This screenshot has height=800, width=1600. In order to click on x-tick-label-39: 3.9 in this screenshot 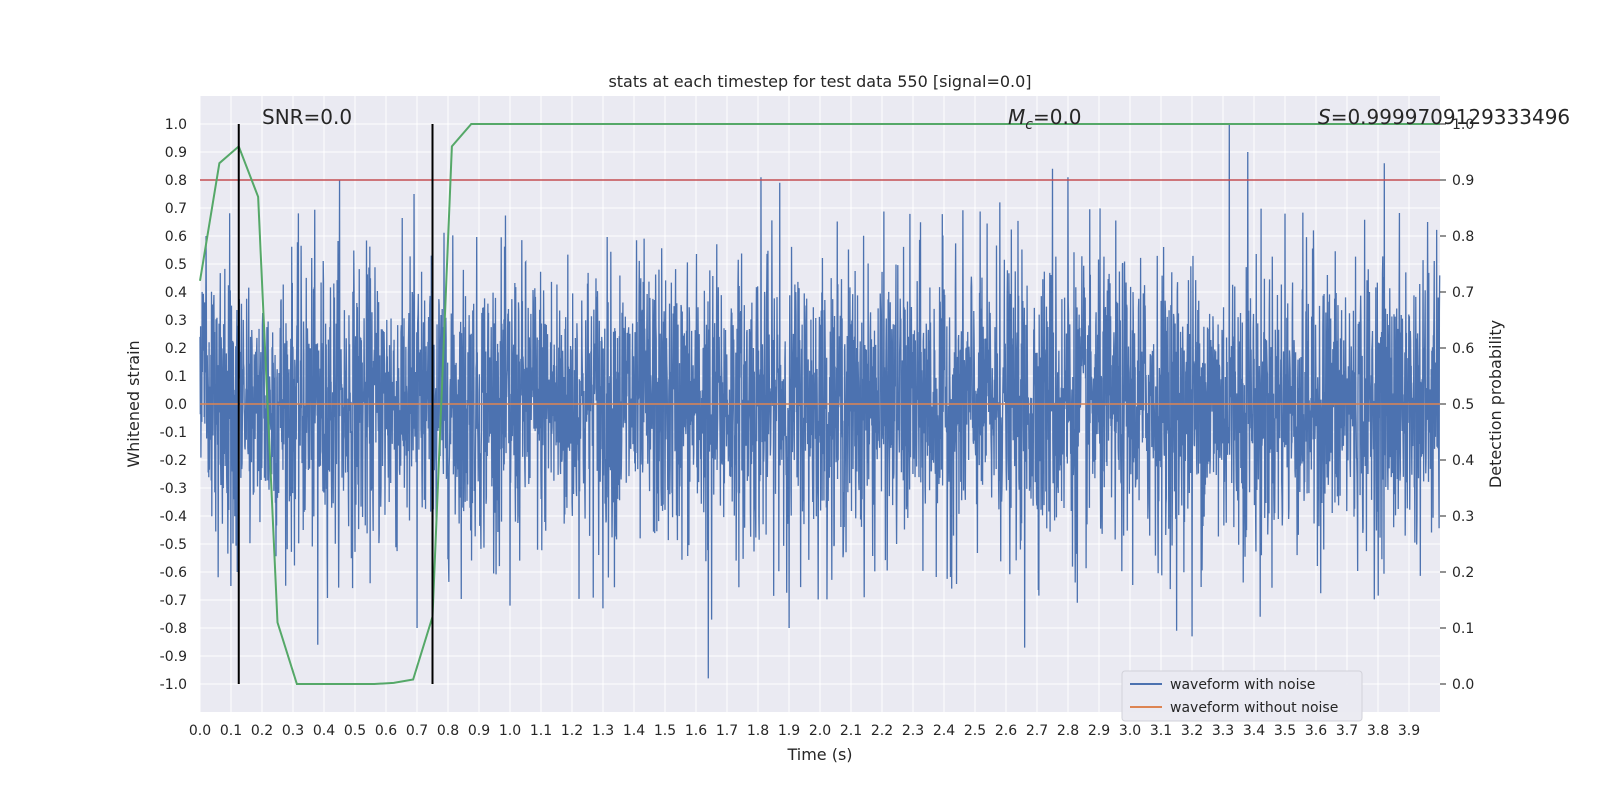, I will do `click(1409, 731)`.